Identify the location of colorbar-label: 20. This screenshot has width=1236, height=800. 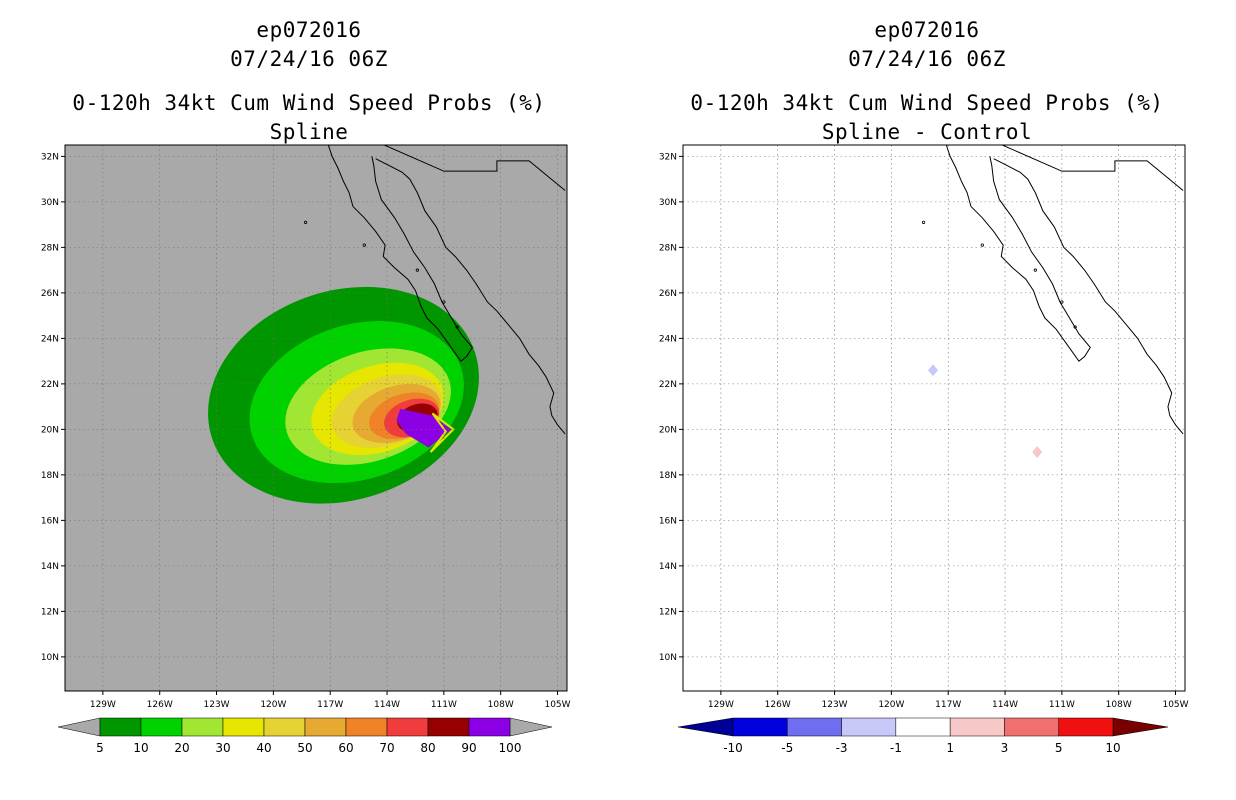
(181, 748).